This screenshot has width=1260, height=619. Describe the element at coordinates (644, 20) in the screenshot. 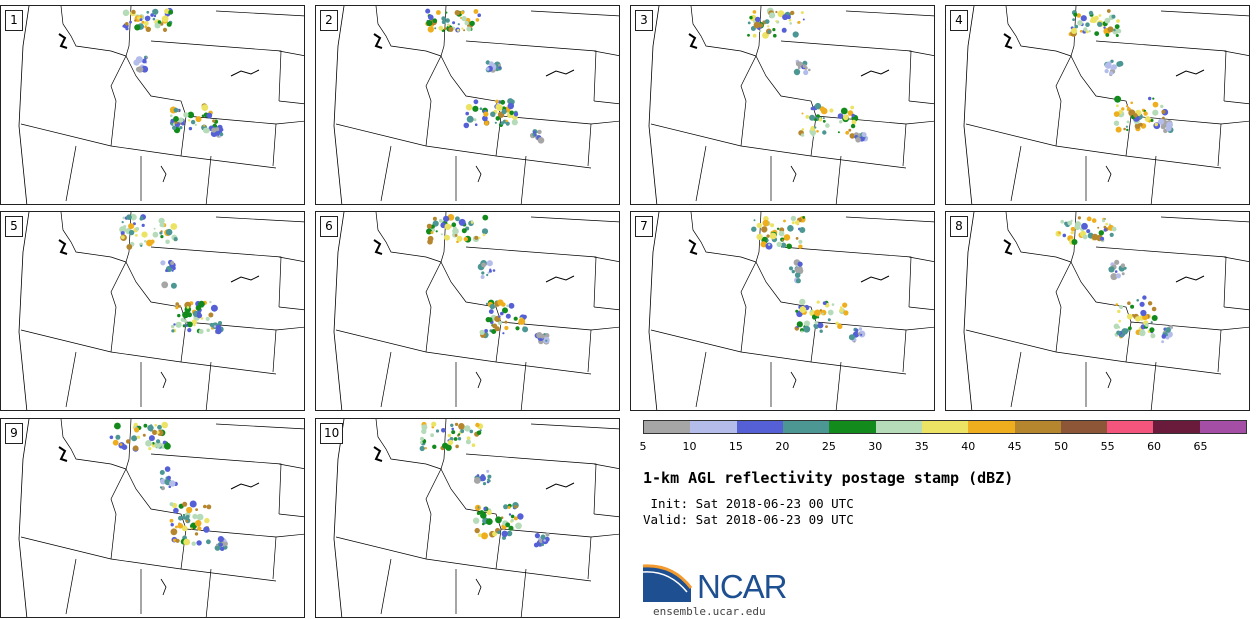

I see `member-number-label: 3` at that location.